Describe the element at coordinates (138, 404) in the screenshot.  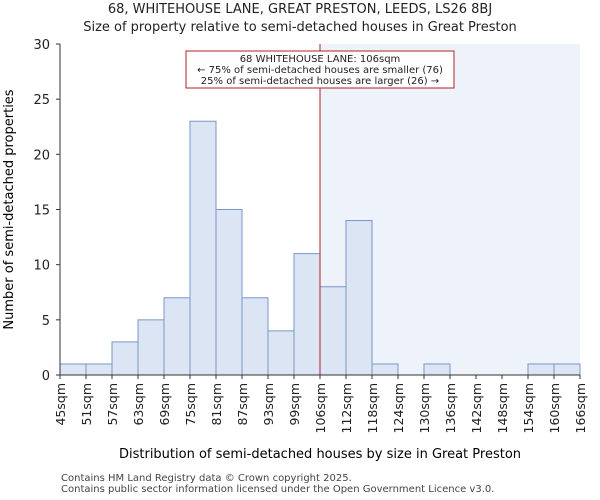
I see `x-tick-label: 63sqm` at that location.